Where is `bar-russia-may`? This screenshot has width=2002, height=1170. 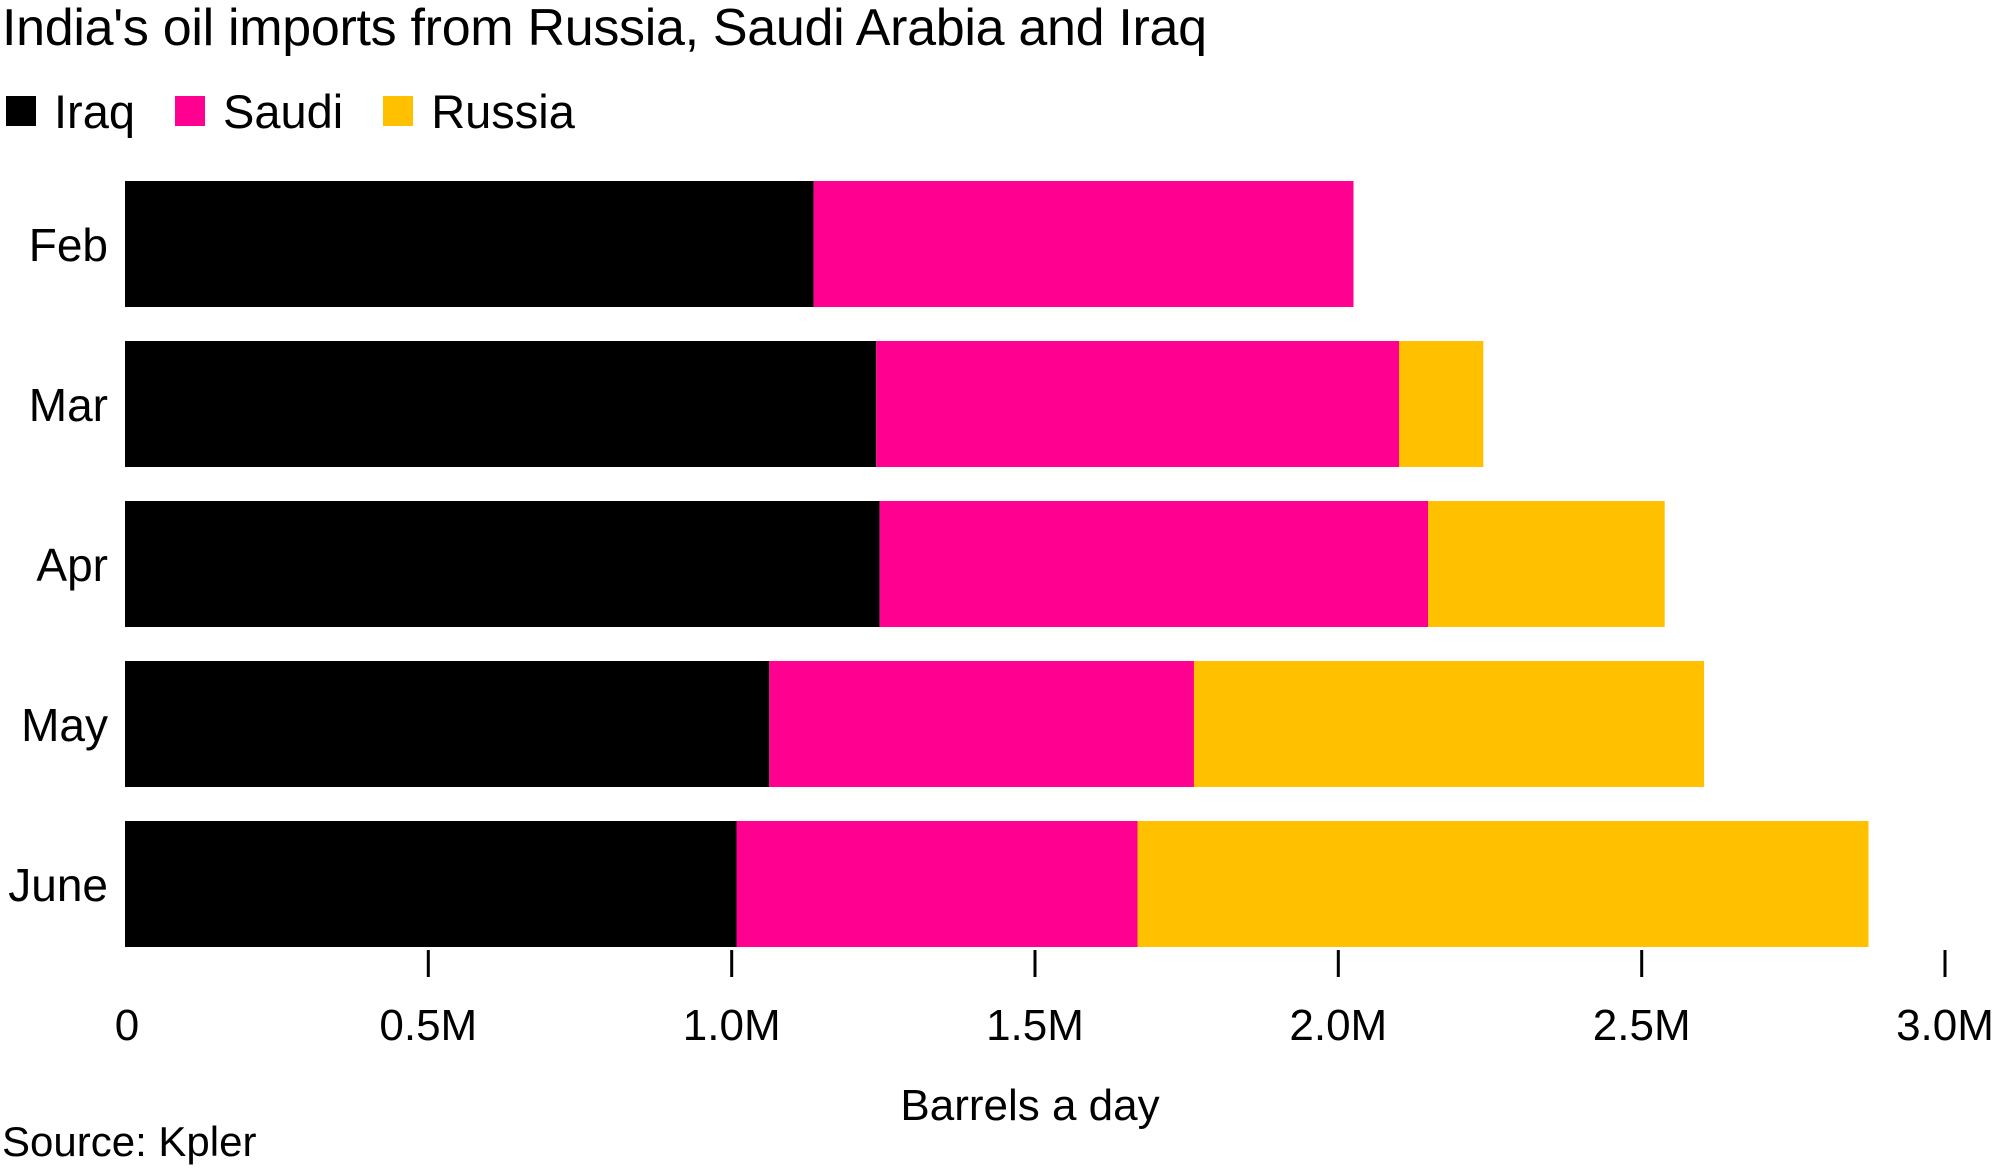
bar-russia-may is located at coordinates (1449, 724).